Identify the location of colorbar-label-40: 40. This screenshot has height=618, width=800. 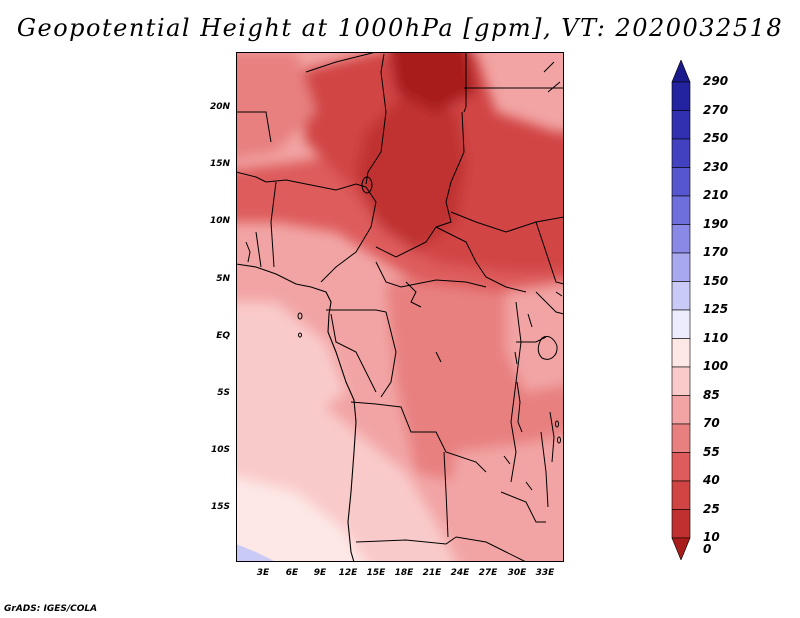
(711, 480).